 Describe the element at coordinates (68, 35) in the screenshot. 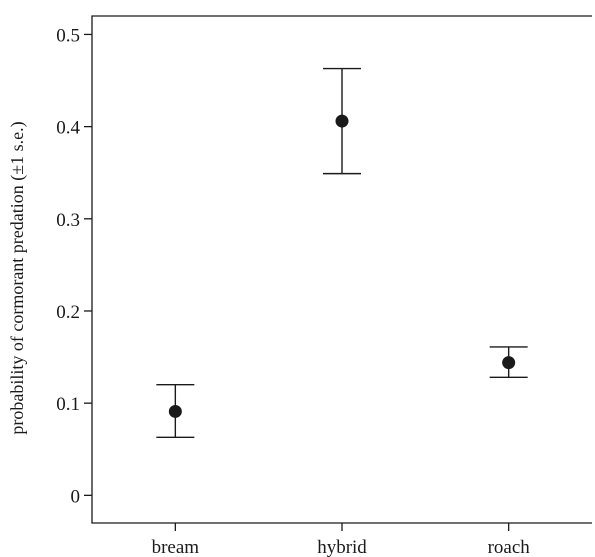

I see `y-tick-label: 0.5` at that location.